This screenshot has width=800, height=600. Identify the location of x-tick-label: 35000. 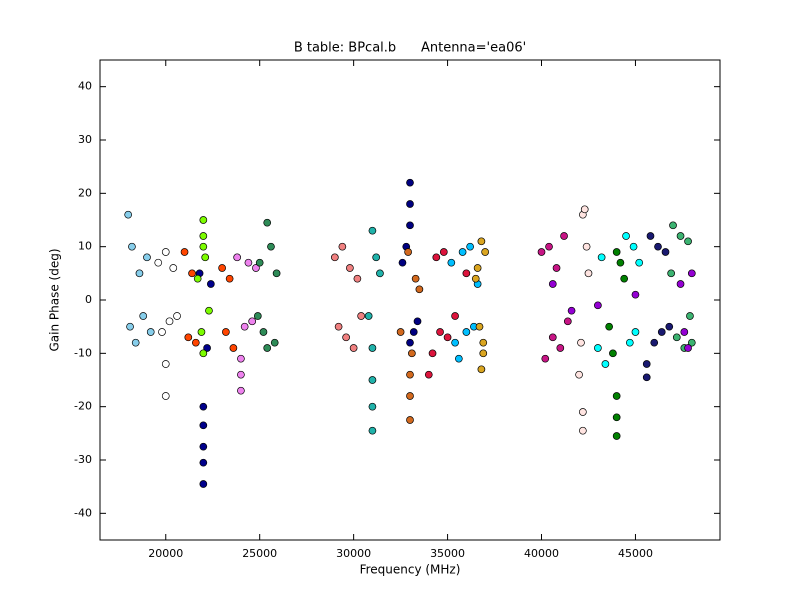
(447, 553).